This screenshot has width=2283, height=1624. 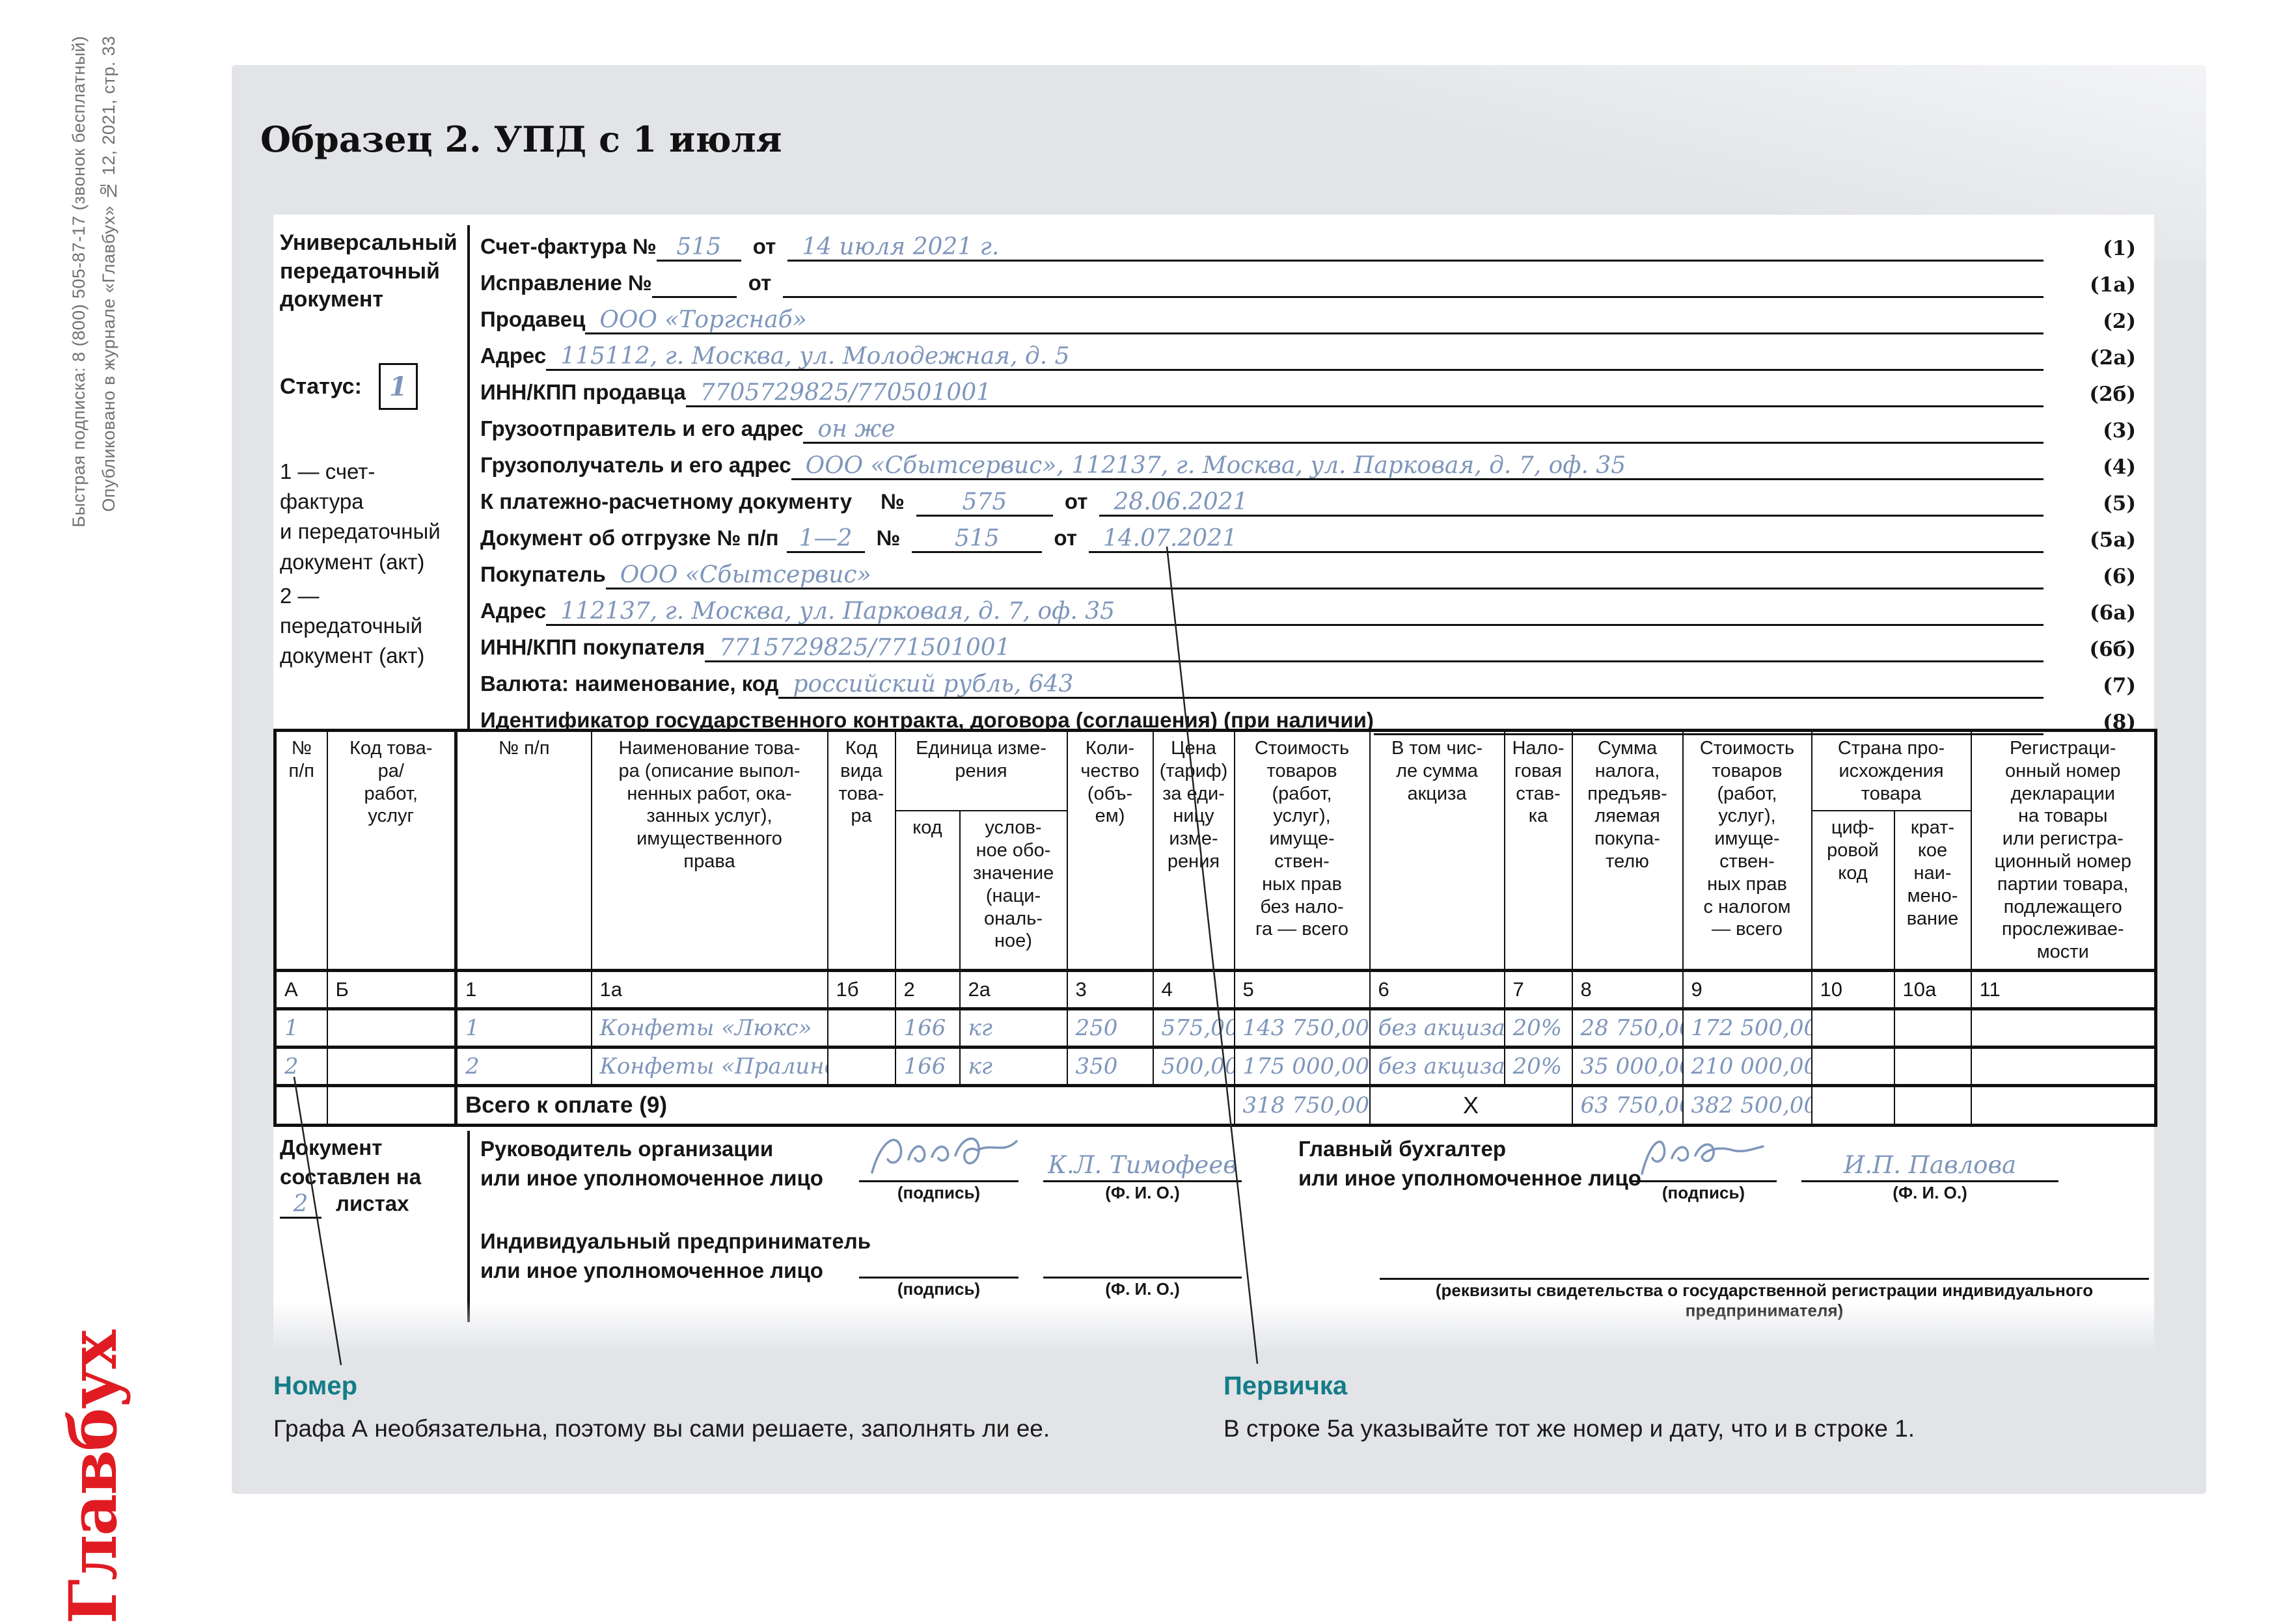 What do you see at coordinates (1413, 282) in the screenshot?
I see `correction-date-field` at bounding box center [1413, 282].